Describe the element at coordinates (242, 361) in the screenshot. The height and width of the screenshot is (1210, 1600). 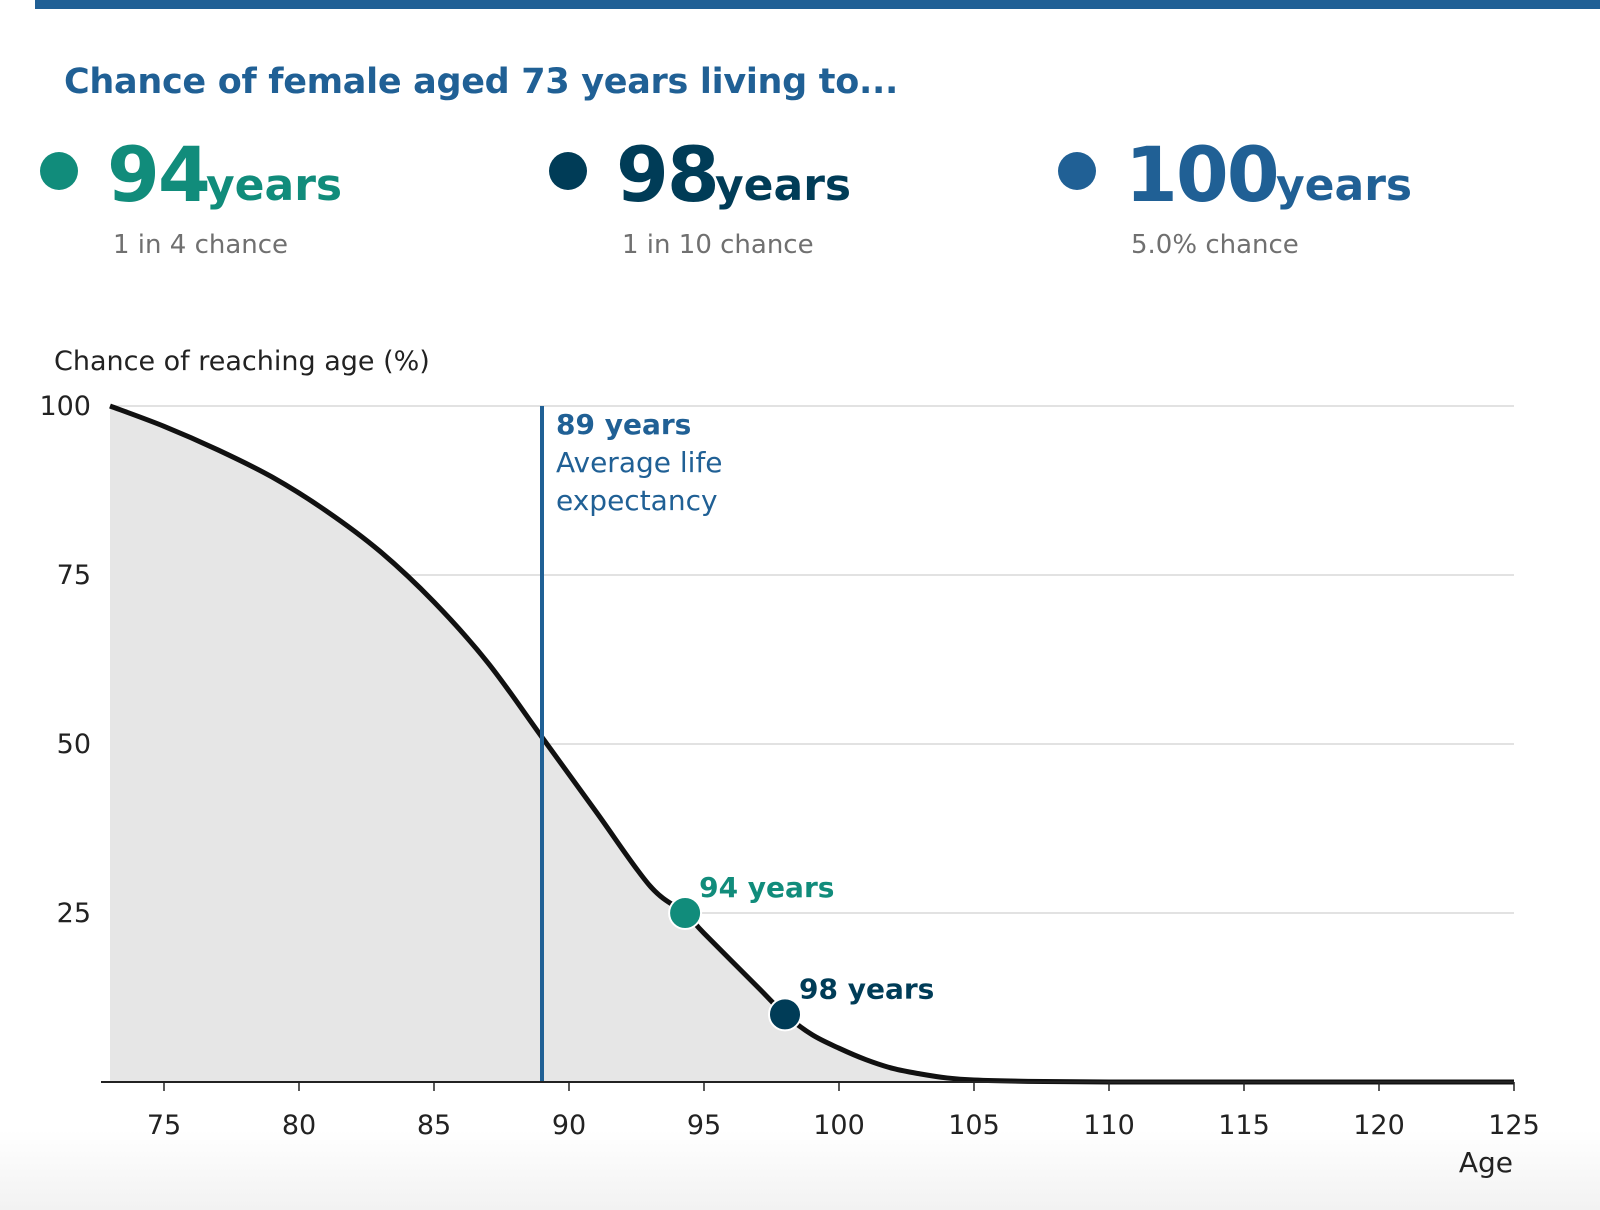
I see `y-axis-title: Chance of reaching age (%)` at that location.